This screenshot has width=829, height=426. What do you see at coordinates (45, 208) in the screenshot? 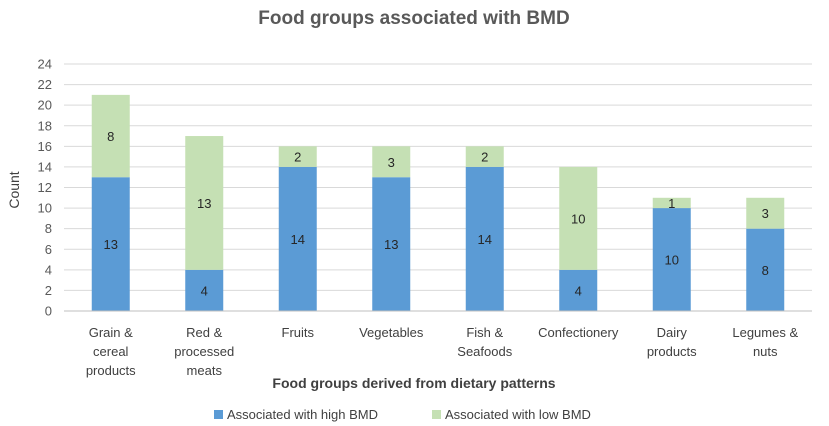
I see `y-tick-label: 10` at bounding box center [45, 208].